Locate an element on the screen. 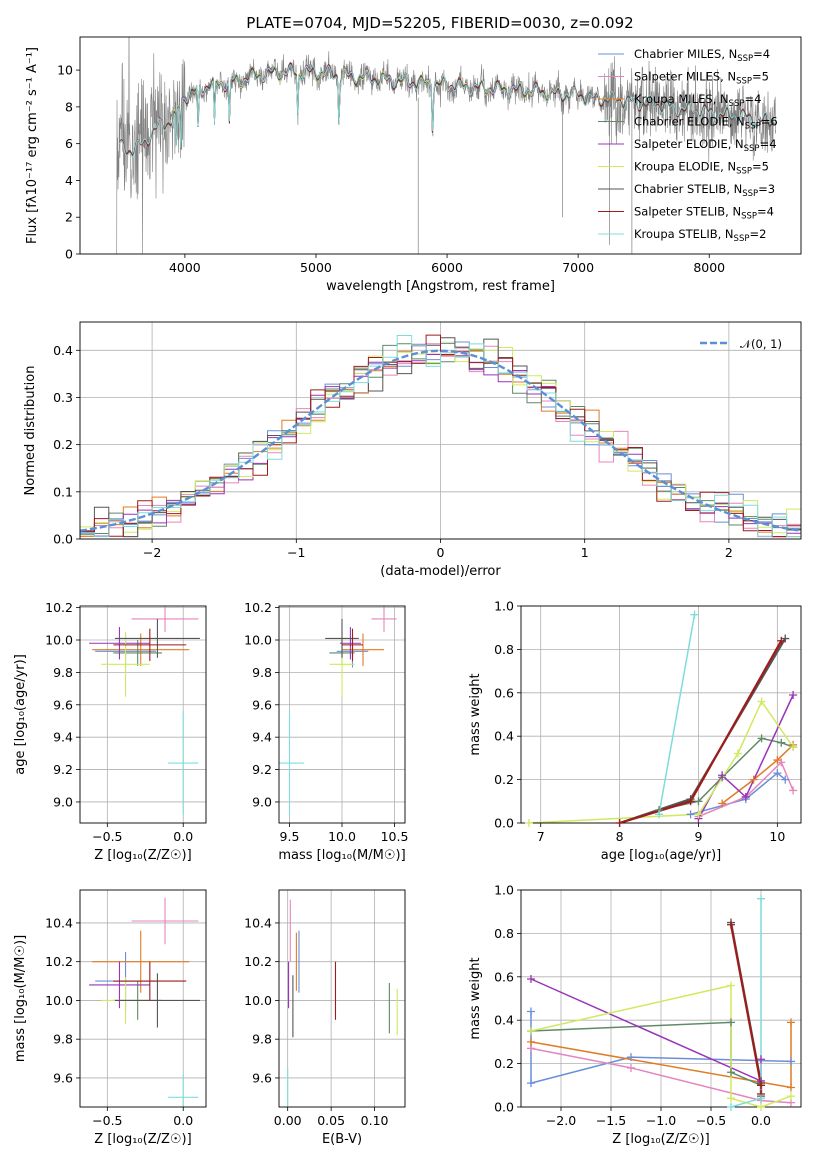 The width and height of the screenshot is (819, 1170). y-tick-label: 0.1 is located at coordinates (63, 491).